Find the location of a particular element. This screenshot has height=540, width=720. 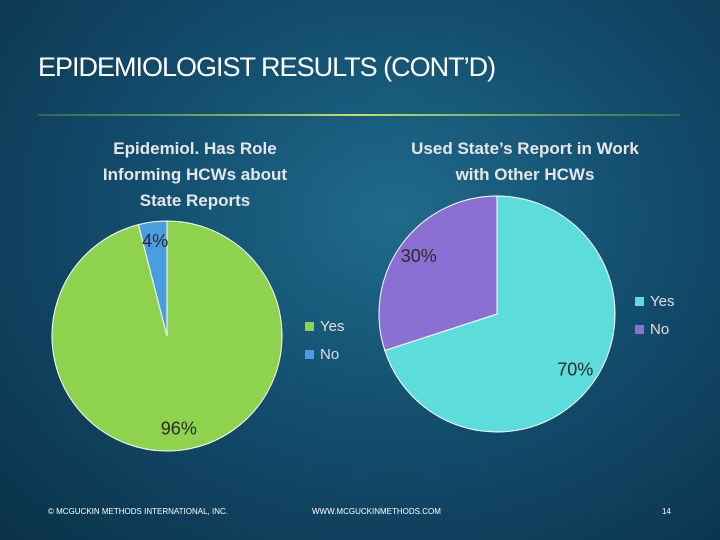

value-label: 30% is located at coordinates (419, 256).